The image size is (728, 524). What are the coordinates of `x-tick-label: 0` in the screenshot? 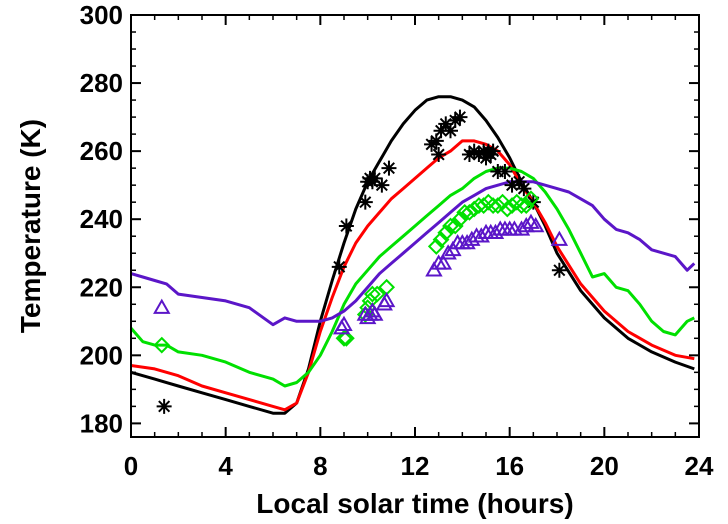 It's located at (131, 466).